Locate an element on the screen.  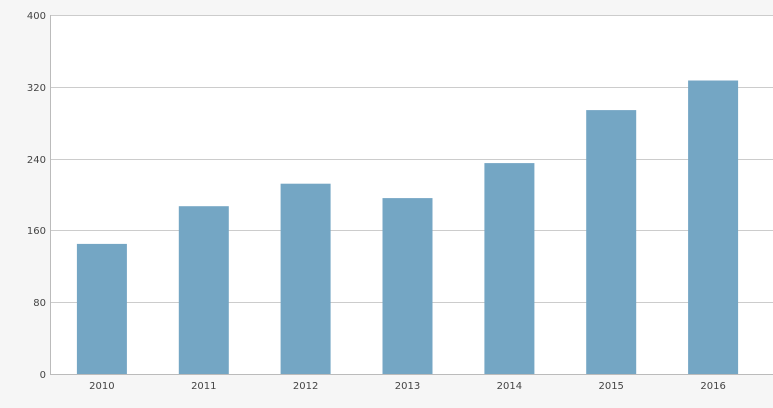
bar-2011 is located at coordinates (203, 290).